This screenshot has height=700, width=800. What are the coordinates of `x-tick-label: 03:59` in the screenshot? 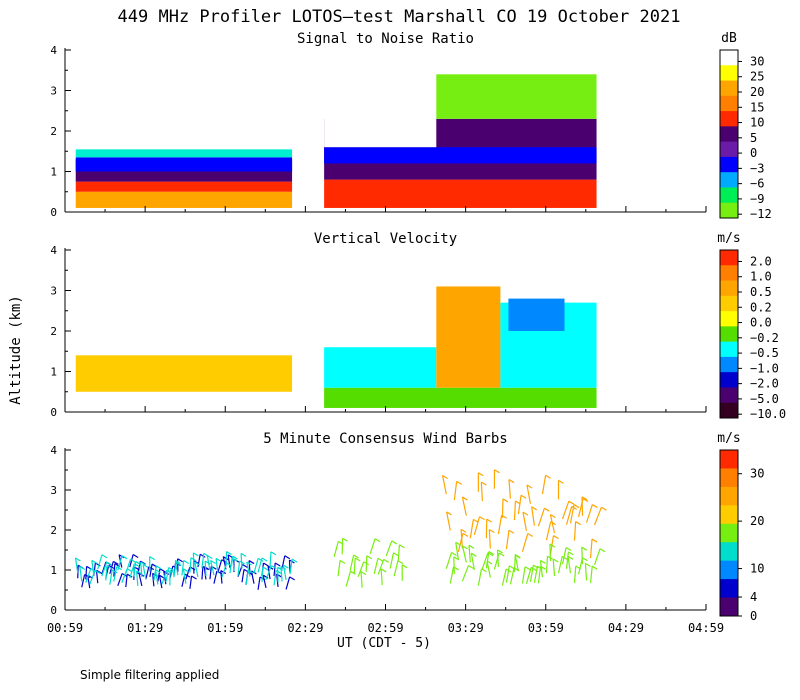 It's located at (546, 628).